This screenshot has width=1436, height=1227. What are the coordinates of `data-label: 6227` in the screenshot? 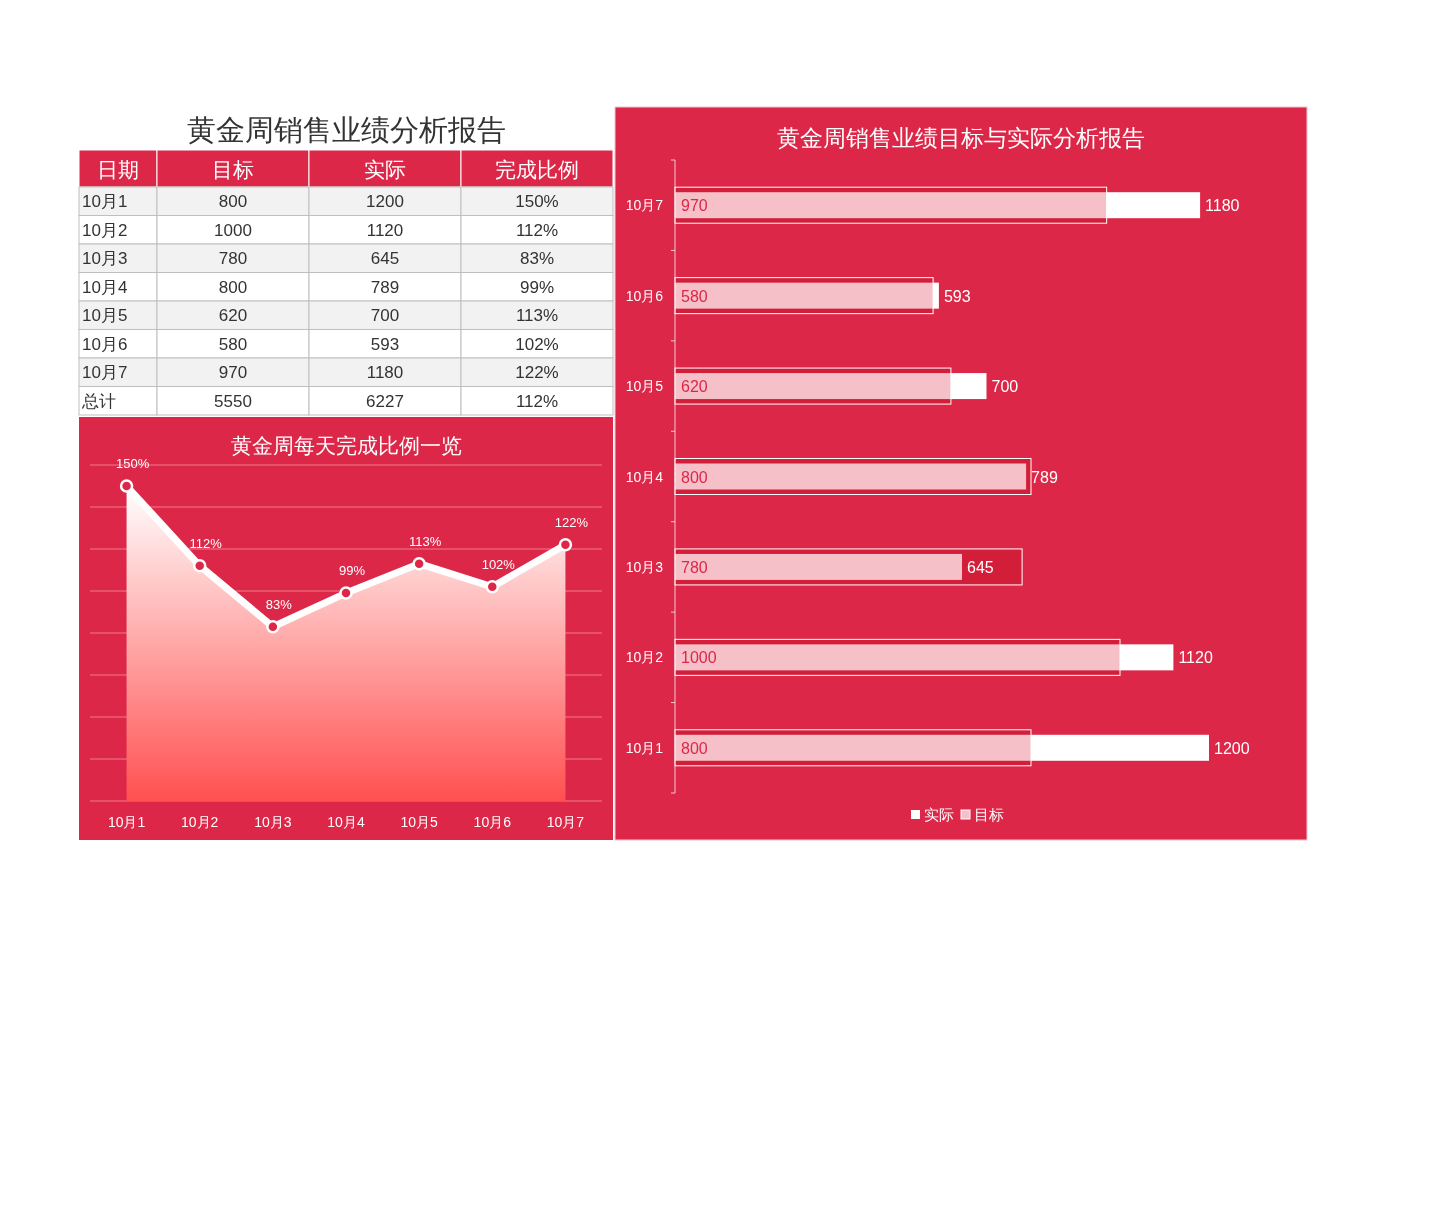 It's located at (385, 401).